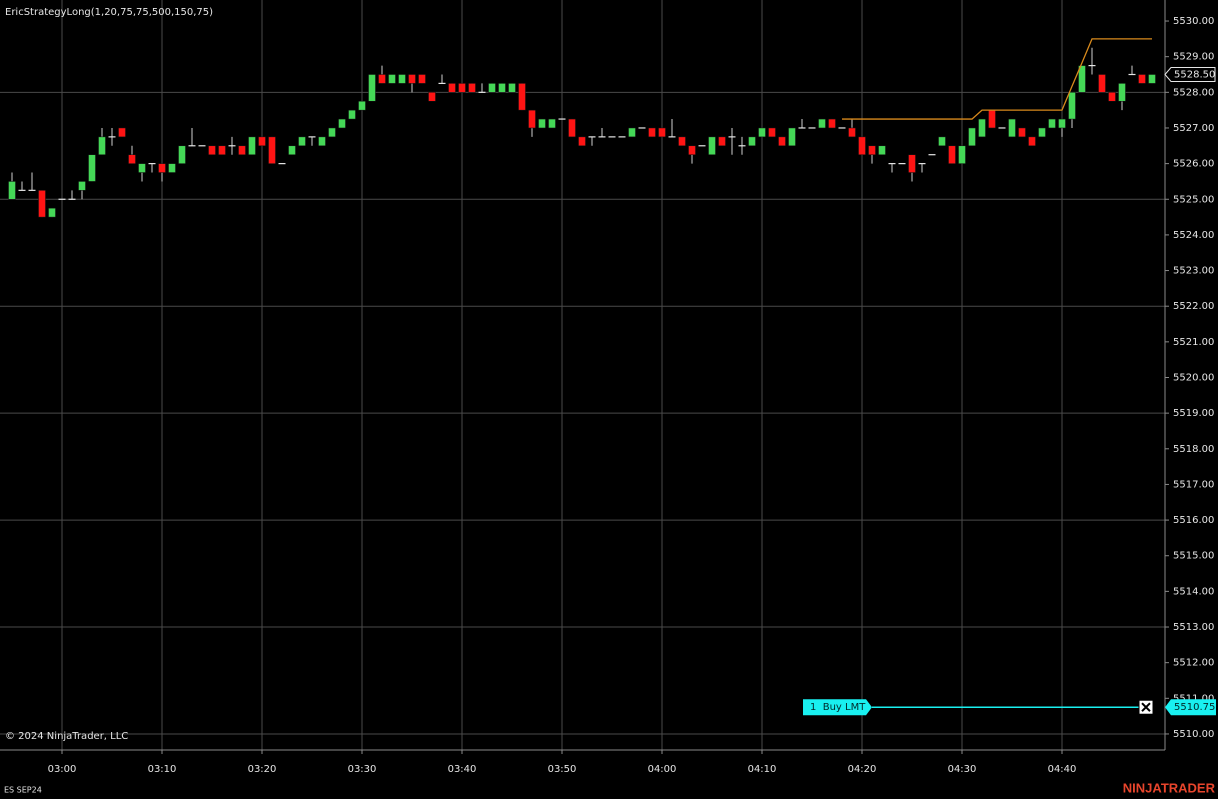 This screenshot has width=1218, height=799. I want to click on chart-title: EricStrategyLong(1,20,75,75,500,150,75), so click(109, 12).